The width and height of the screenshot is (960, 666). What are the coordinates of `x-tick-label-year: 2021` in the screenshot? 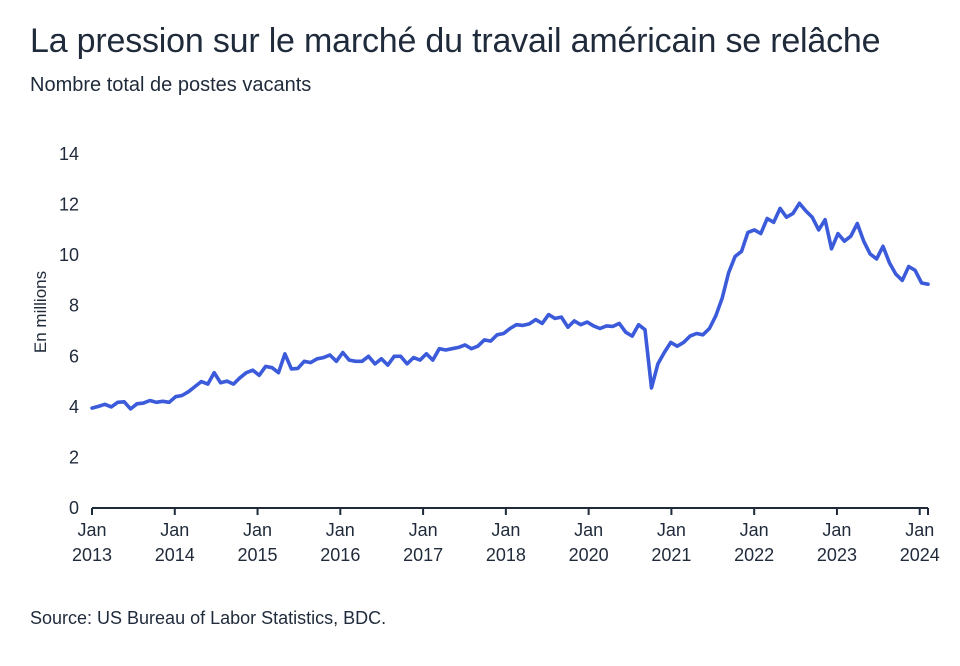 It's located at (671, 555).